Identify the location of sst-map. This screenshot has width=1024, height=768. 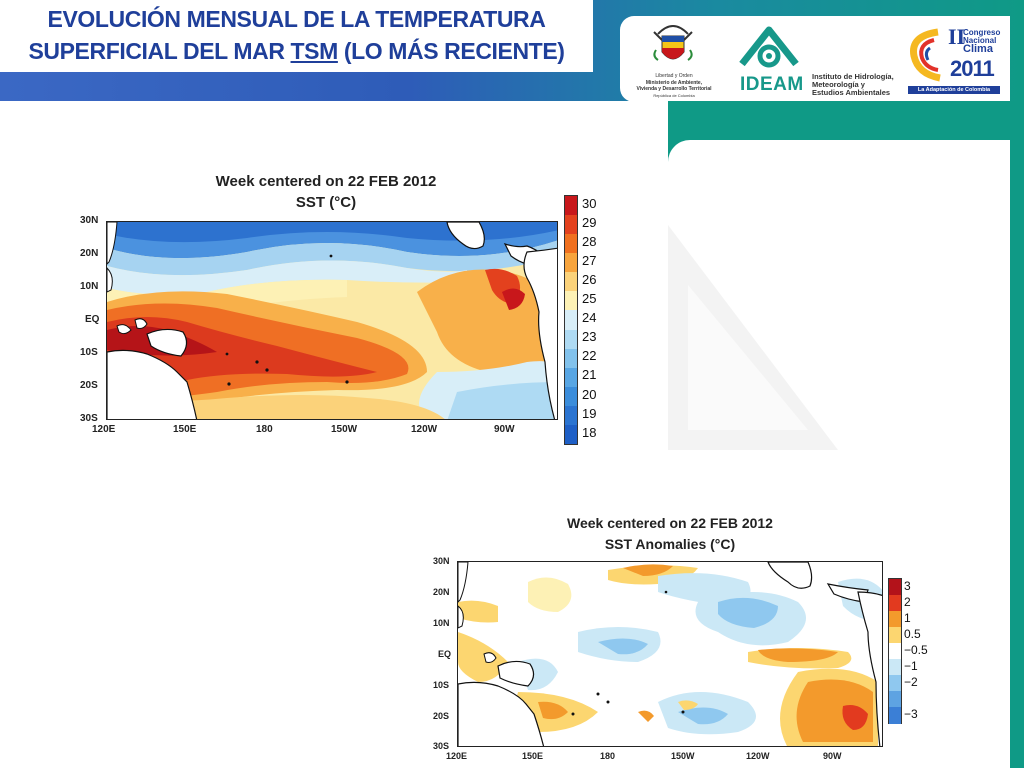
(332, 320).